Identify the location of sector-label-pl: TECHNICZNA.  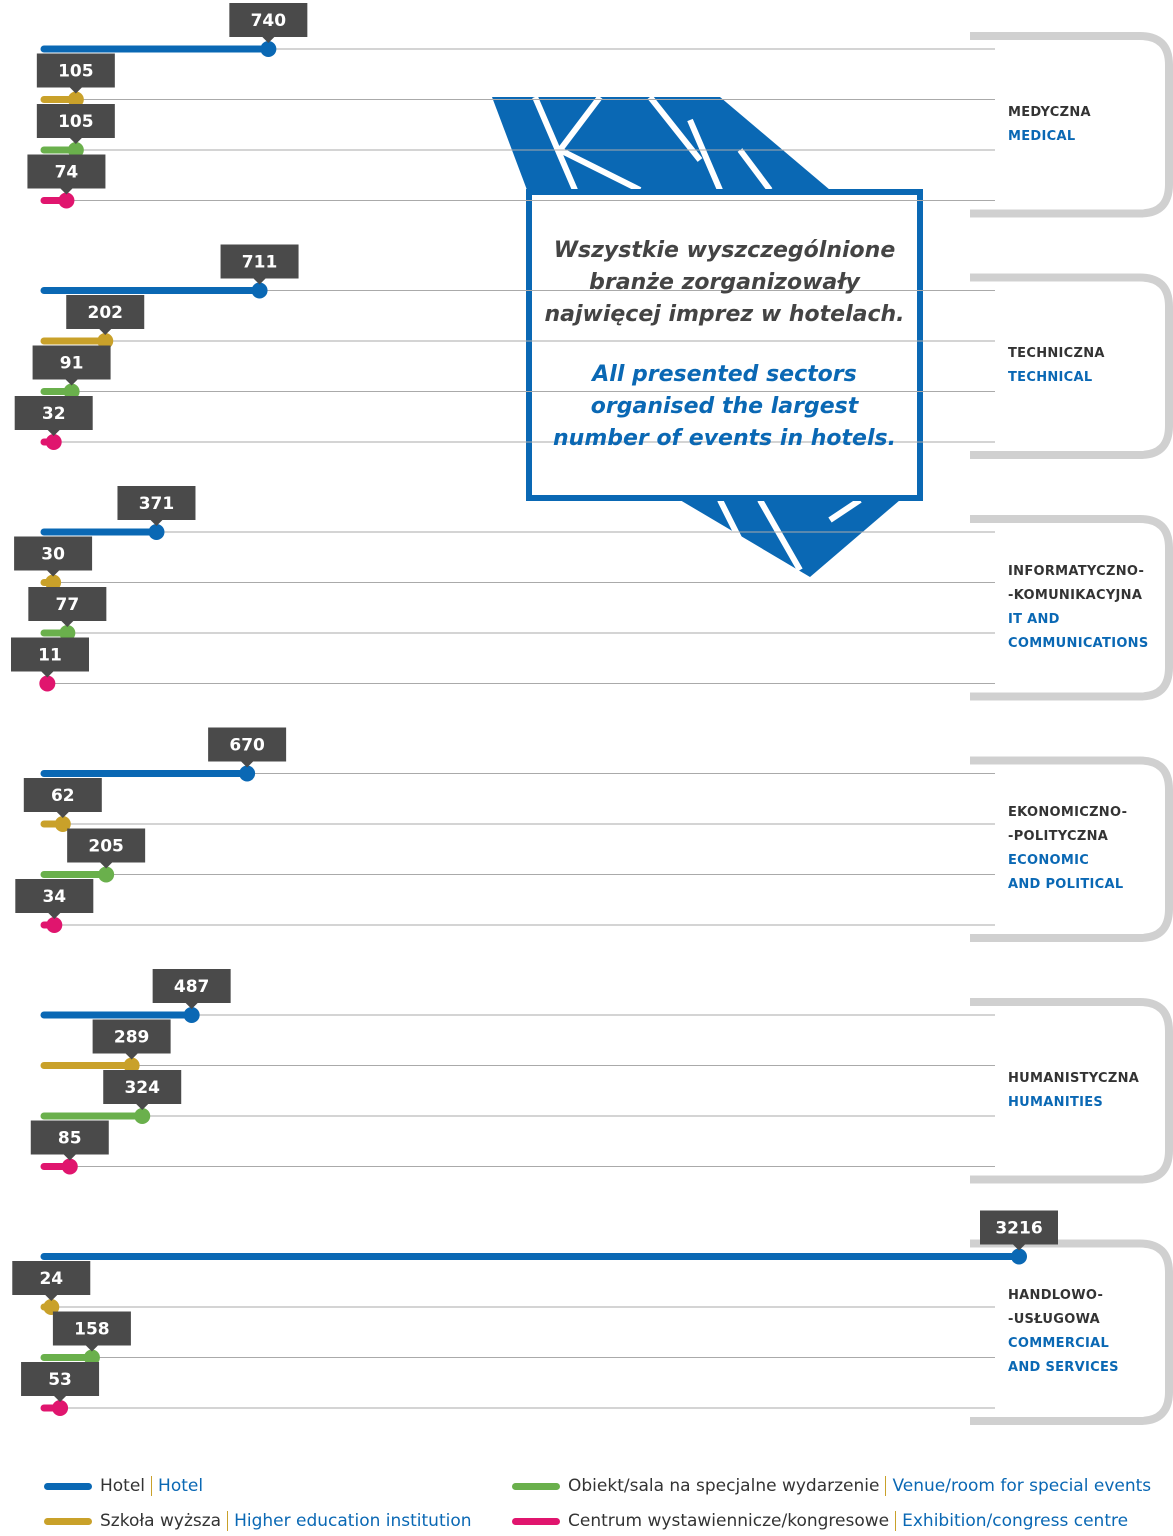
(1056, 354).